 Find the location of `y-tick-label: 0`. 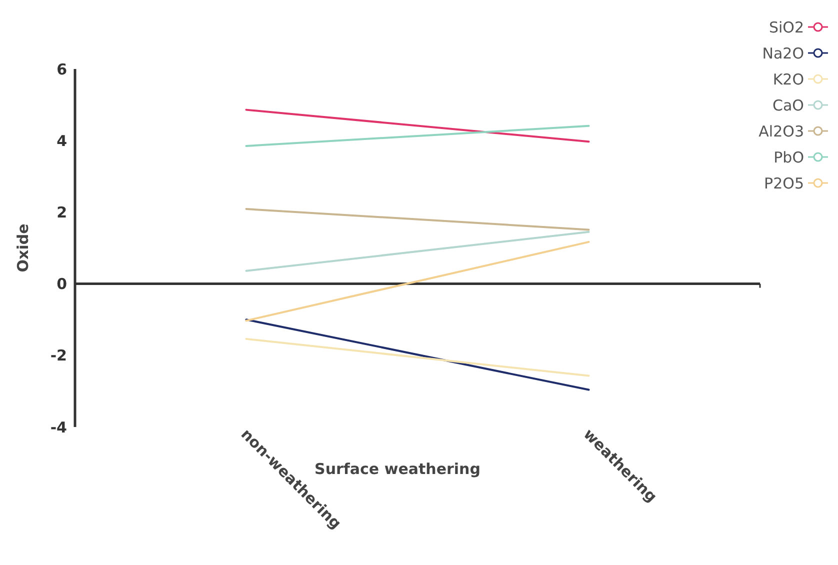

y-tick-label: 0 is located at coordinates (61, 284).